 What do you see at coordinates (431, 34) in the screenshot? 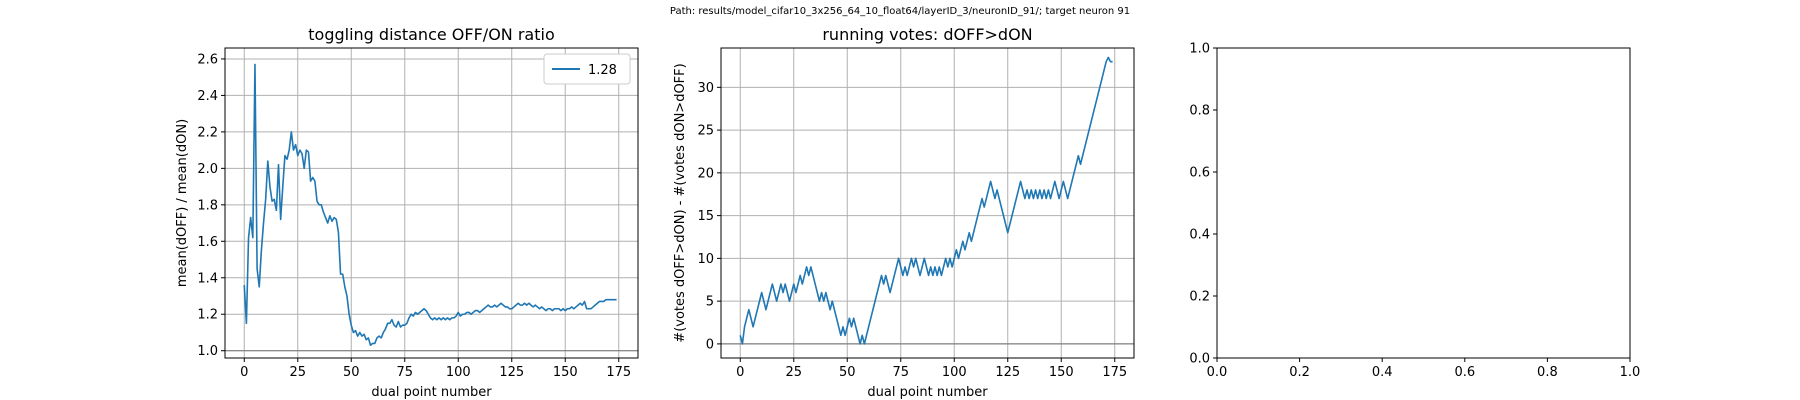
I see `chart-title: toggling distance OFF/ON ratio` at bounding box center [431, 34].